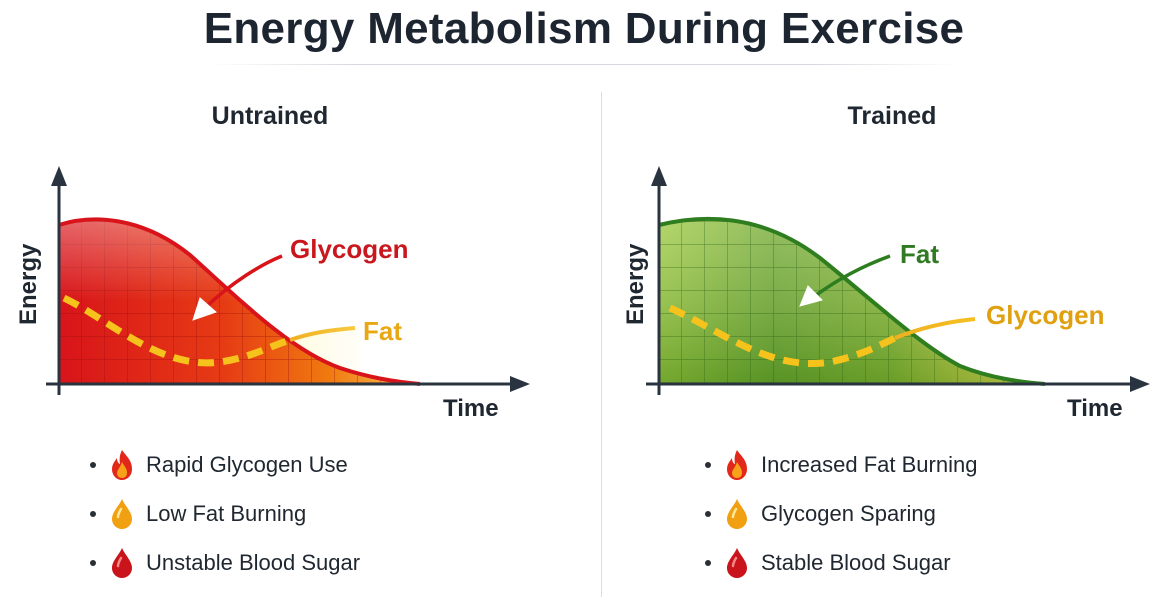 Image resolution: width=1168 pixels, height=601 pixels. I want to click on fat-curve-trained, so click(852, 301).